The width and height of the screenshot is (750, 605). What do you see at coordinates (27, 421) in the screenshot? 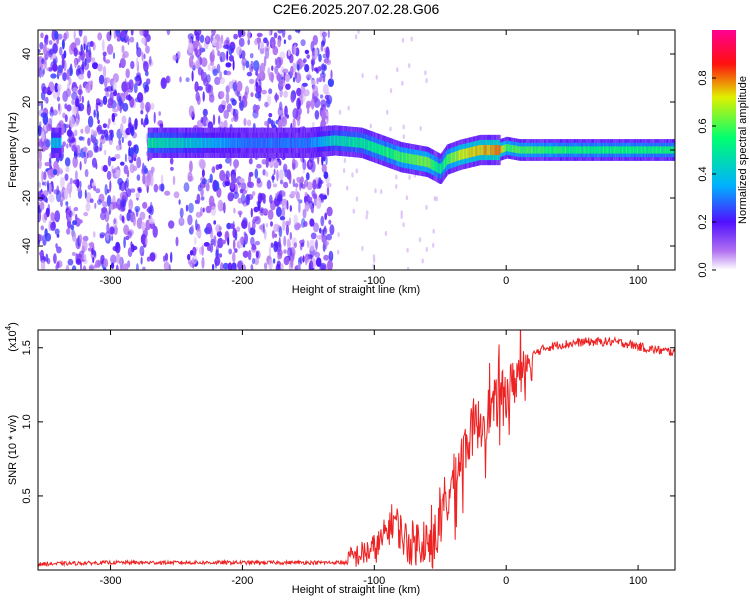
I see `y-tick-label: 1.0` at bounding box center [27, 421].